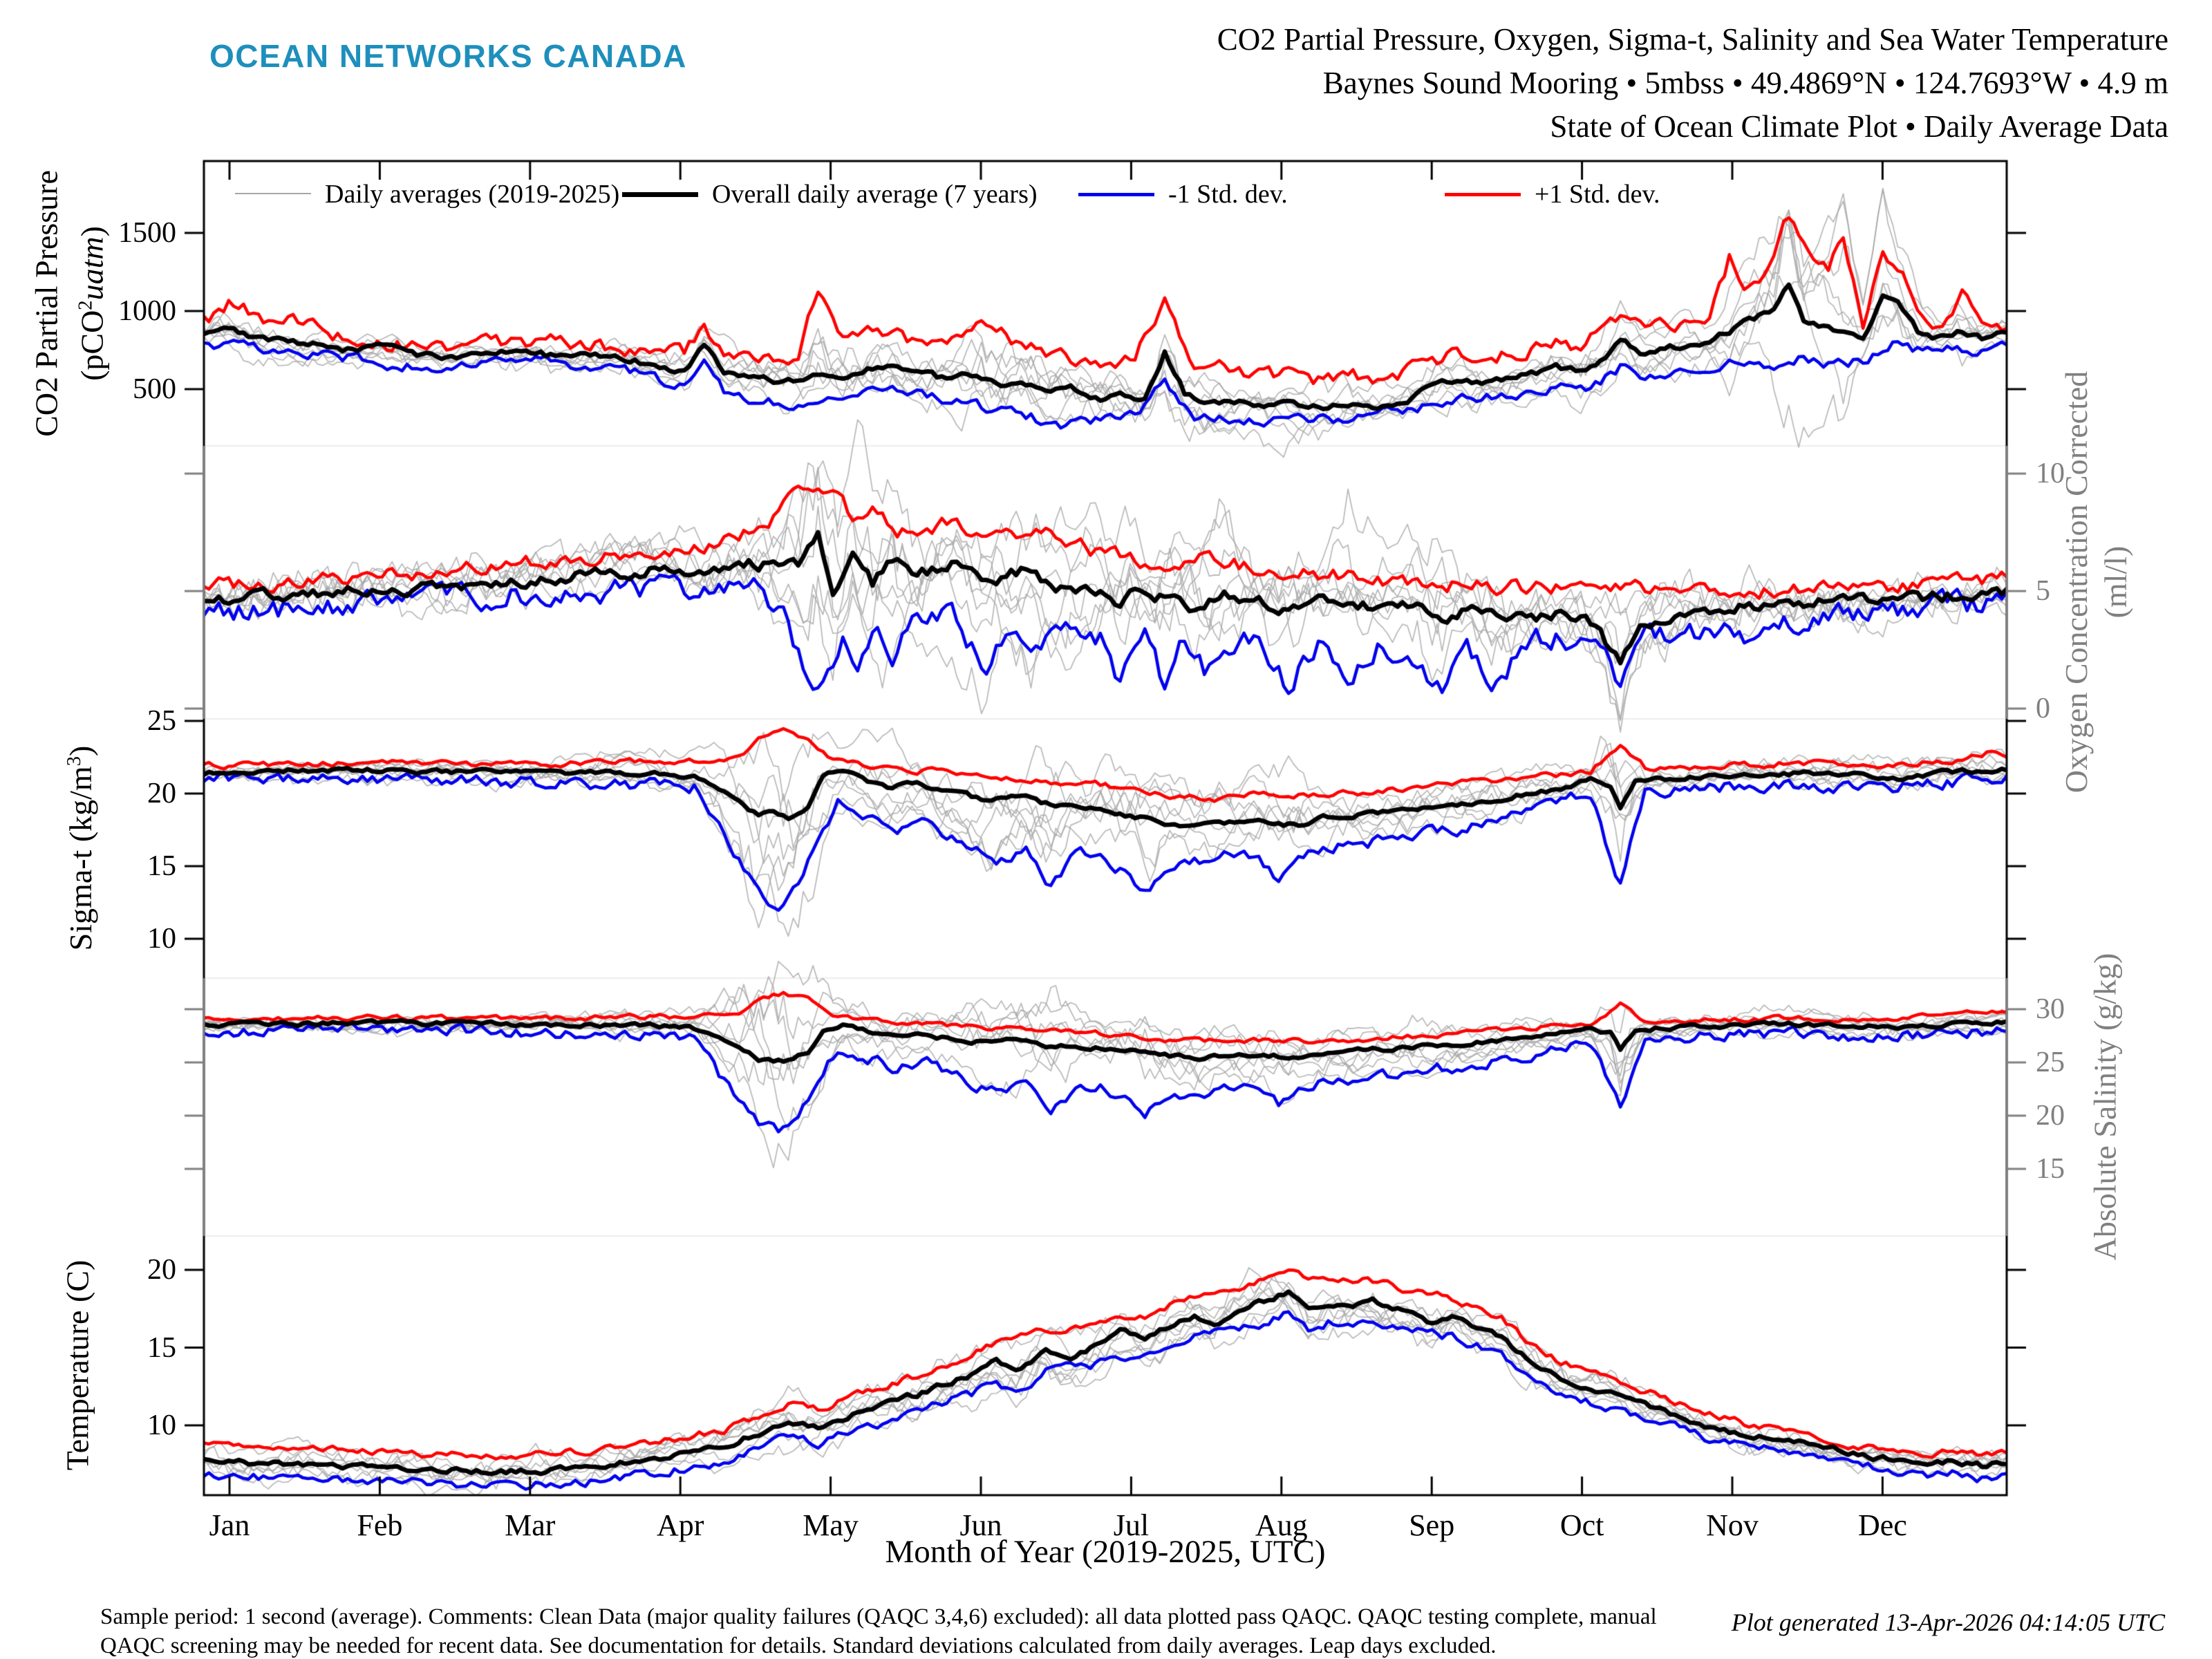 Image resolution: width=2212 pixels, height=1659 pixels. Describe the element at coordinates (660, 194) in the screenshot. I see `legend-line-overall-average` at that location.